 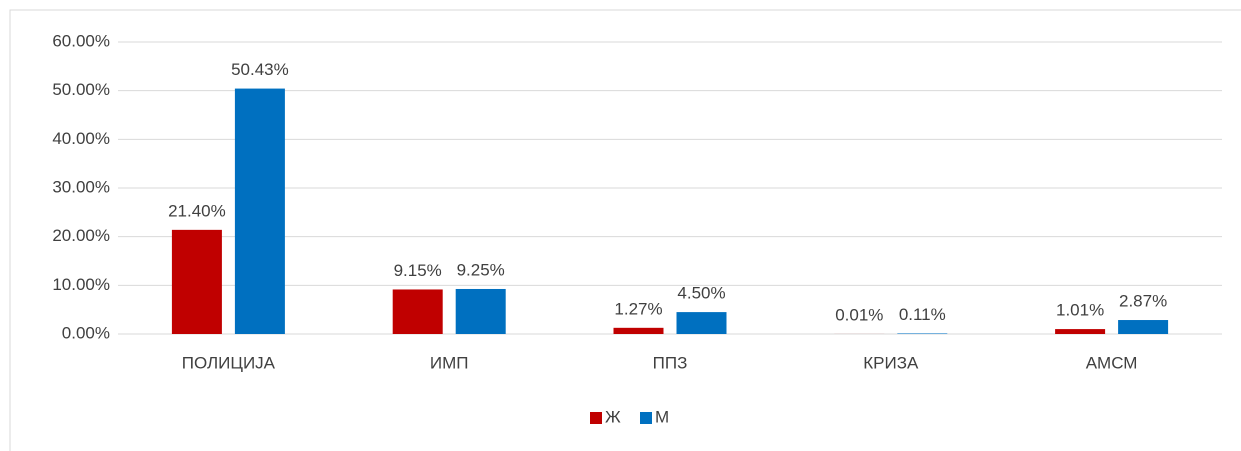 What do you see at coordinates (670, 362) in the screenshot?
I see `x-tick-label: ППЗ` at bounding box center [670, 362].